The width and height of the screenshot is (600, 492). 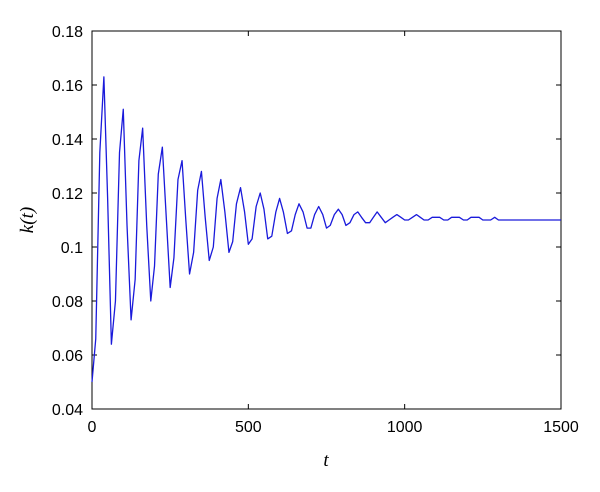 What do you see at coordinates (27, 220) in the screenshot?
I see `y-axis-label: k(t)` at bounding box center [27, 220].